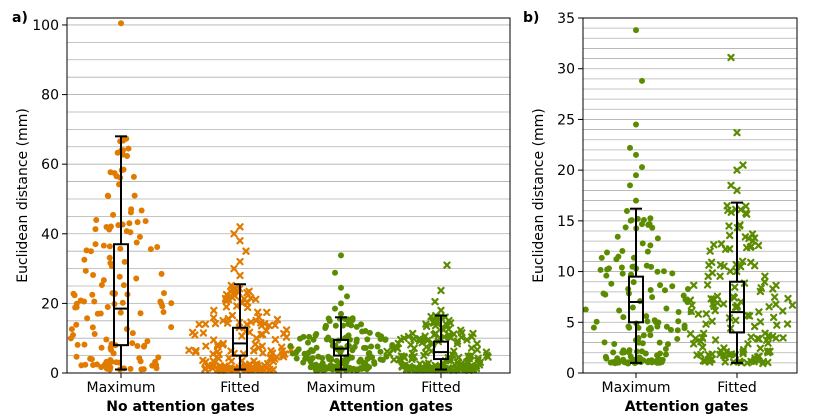 The height and width of the screenshot is (415, 830). Describe the element at coordinates (54, 374) in the screenshot. I see `y-tick-label: 0` at that location.